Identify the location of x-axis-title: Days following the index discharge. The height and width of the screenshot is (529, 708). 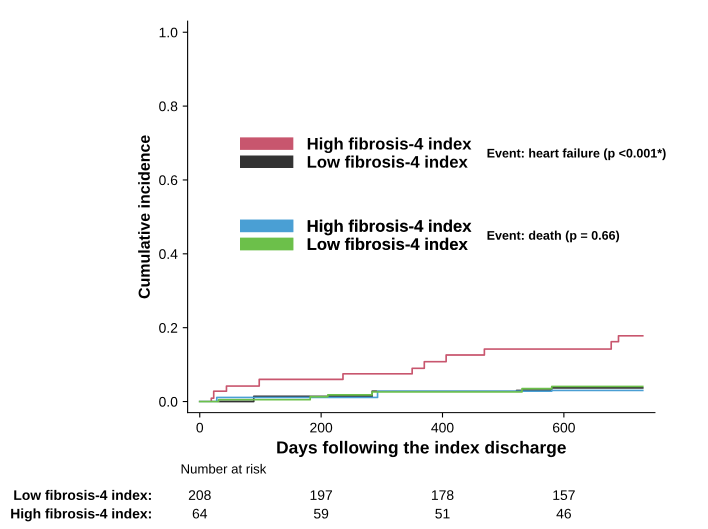
(421, 449).